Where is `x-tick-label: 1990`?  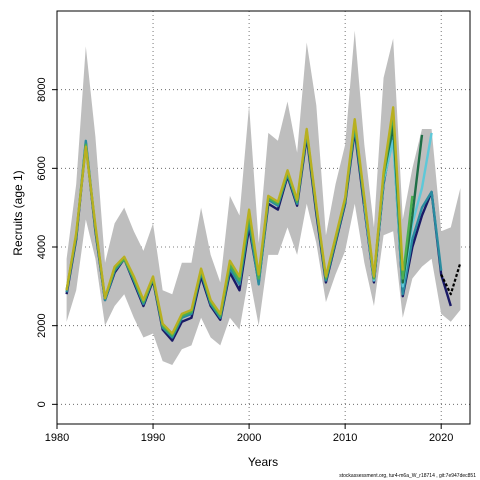
x-tick-label: 1990 is located at coordinates (153, 438).